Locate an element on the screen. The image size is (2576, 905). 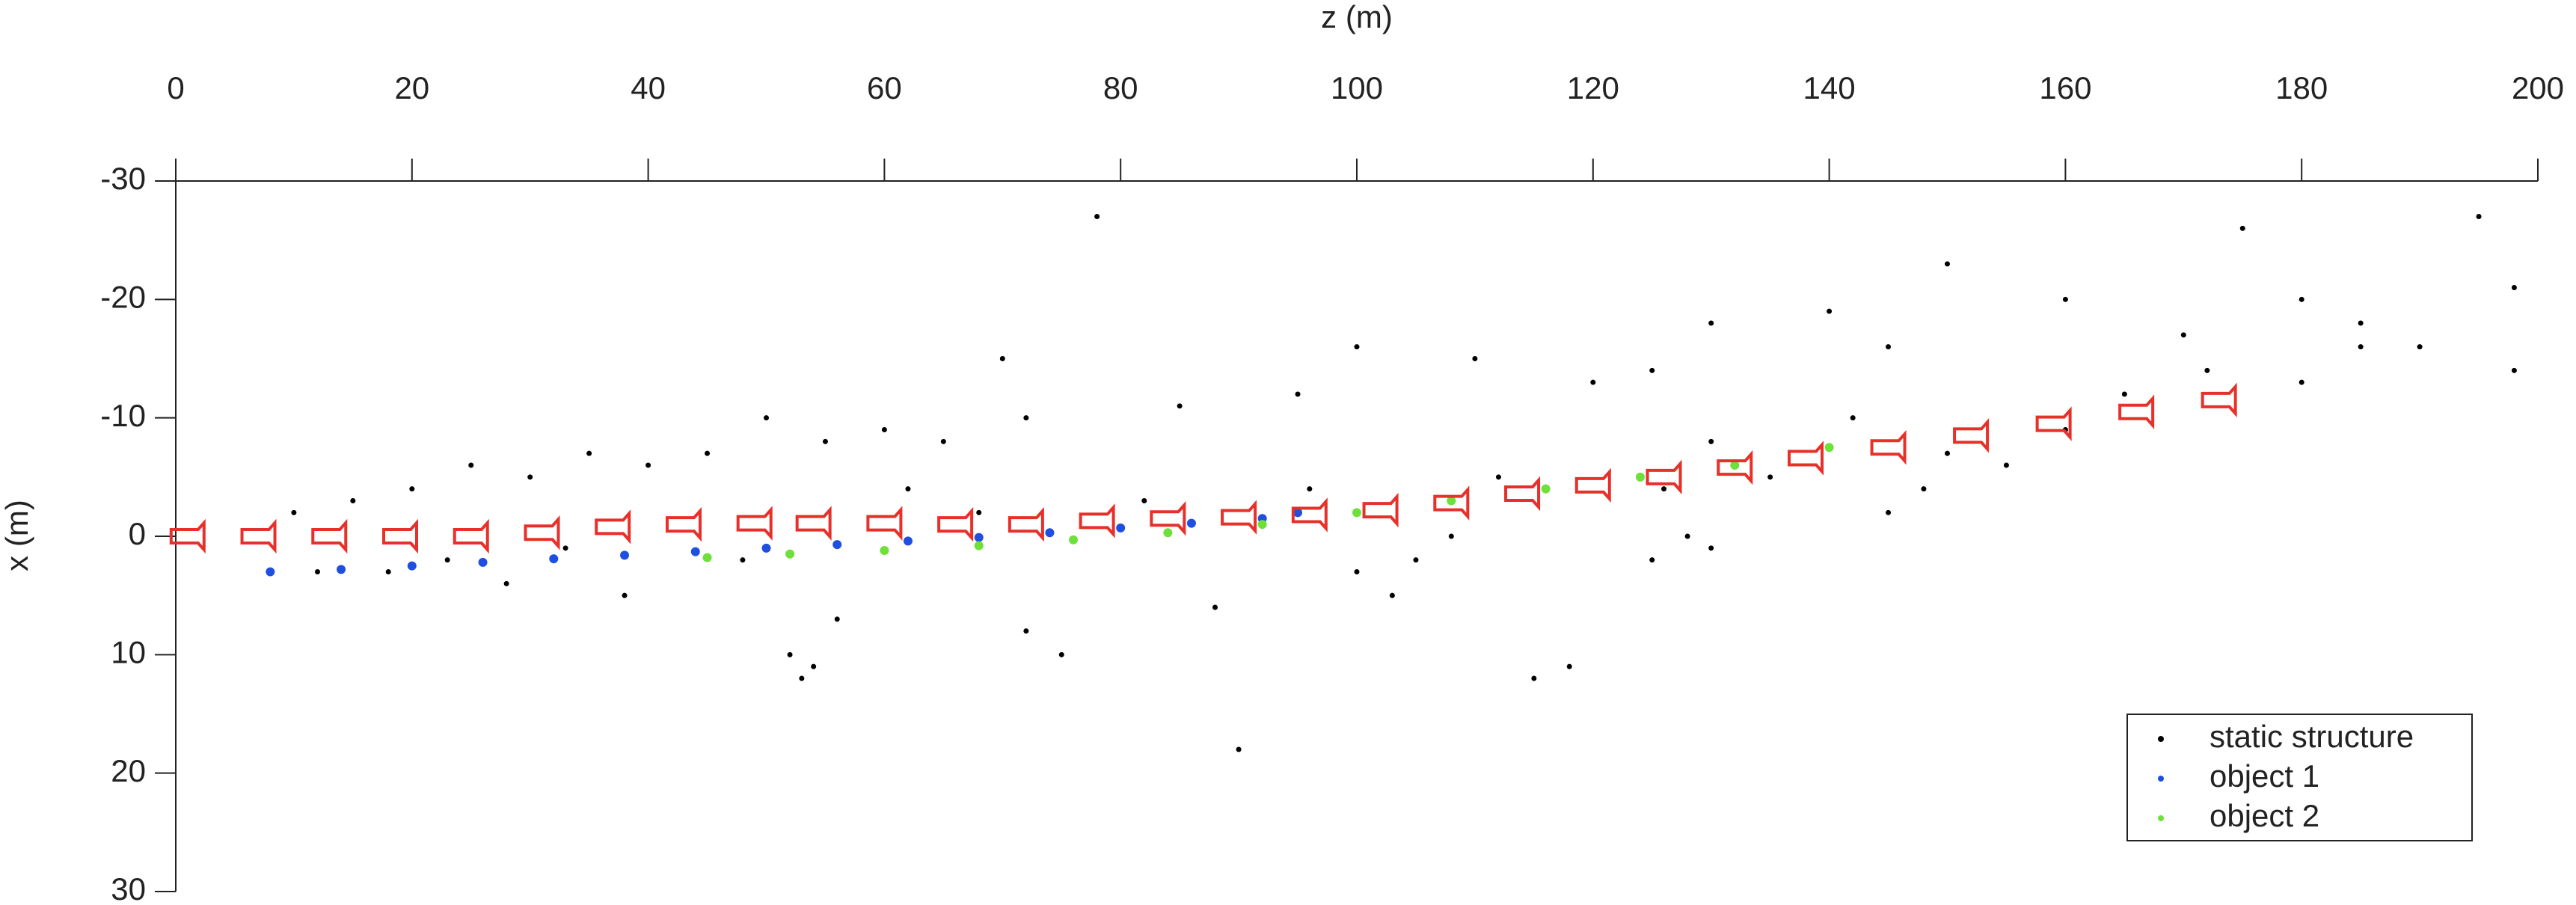
y-tick-label: 10 is located at coordinates (128, 651).